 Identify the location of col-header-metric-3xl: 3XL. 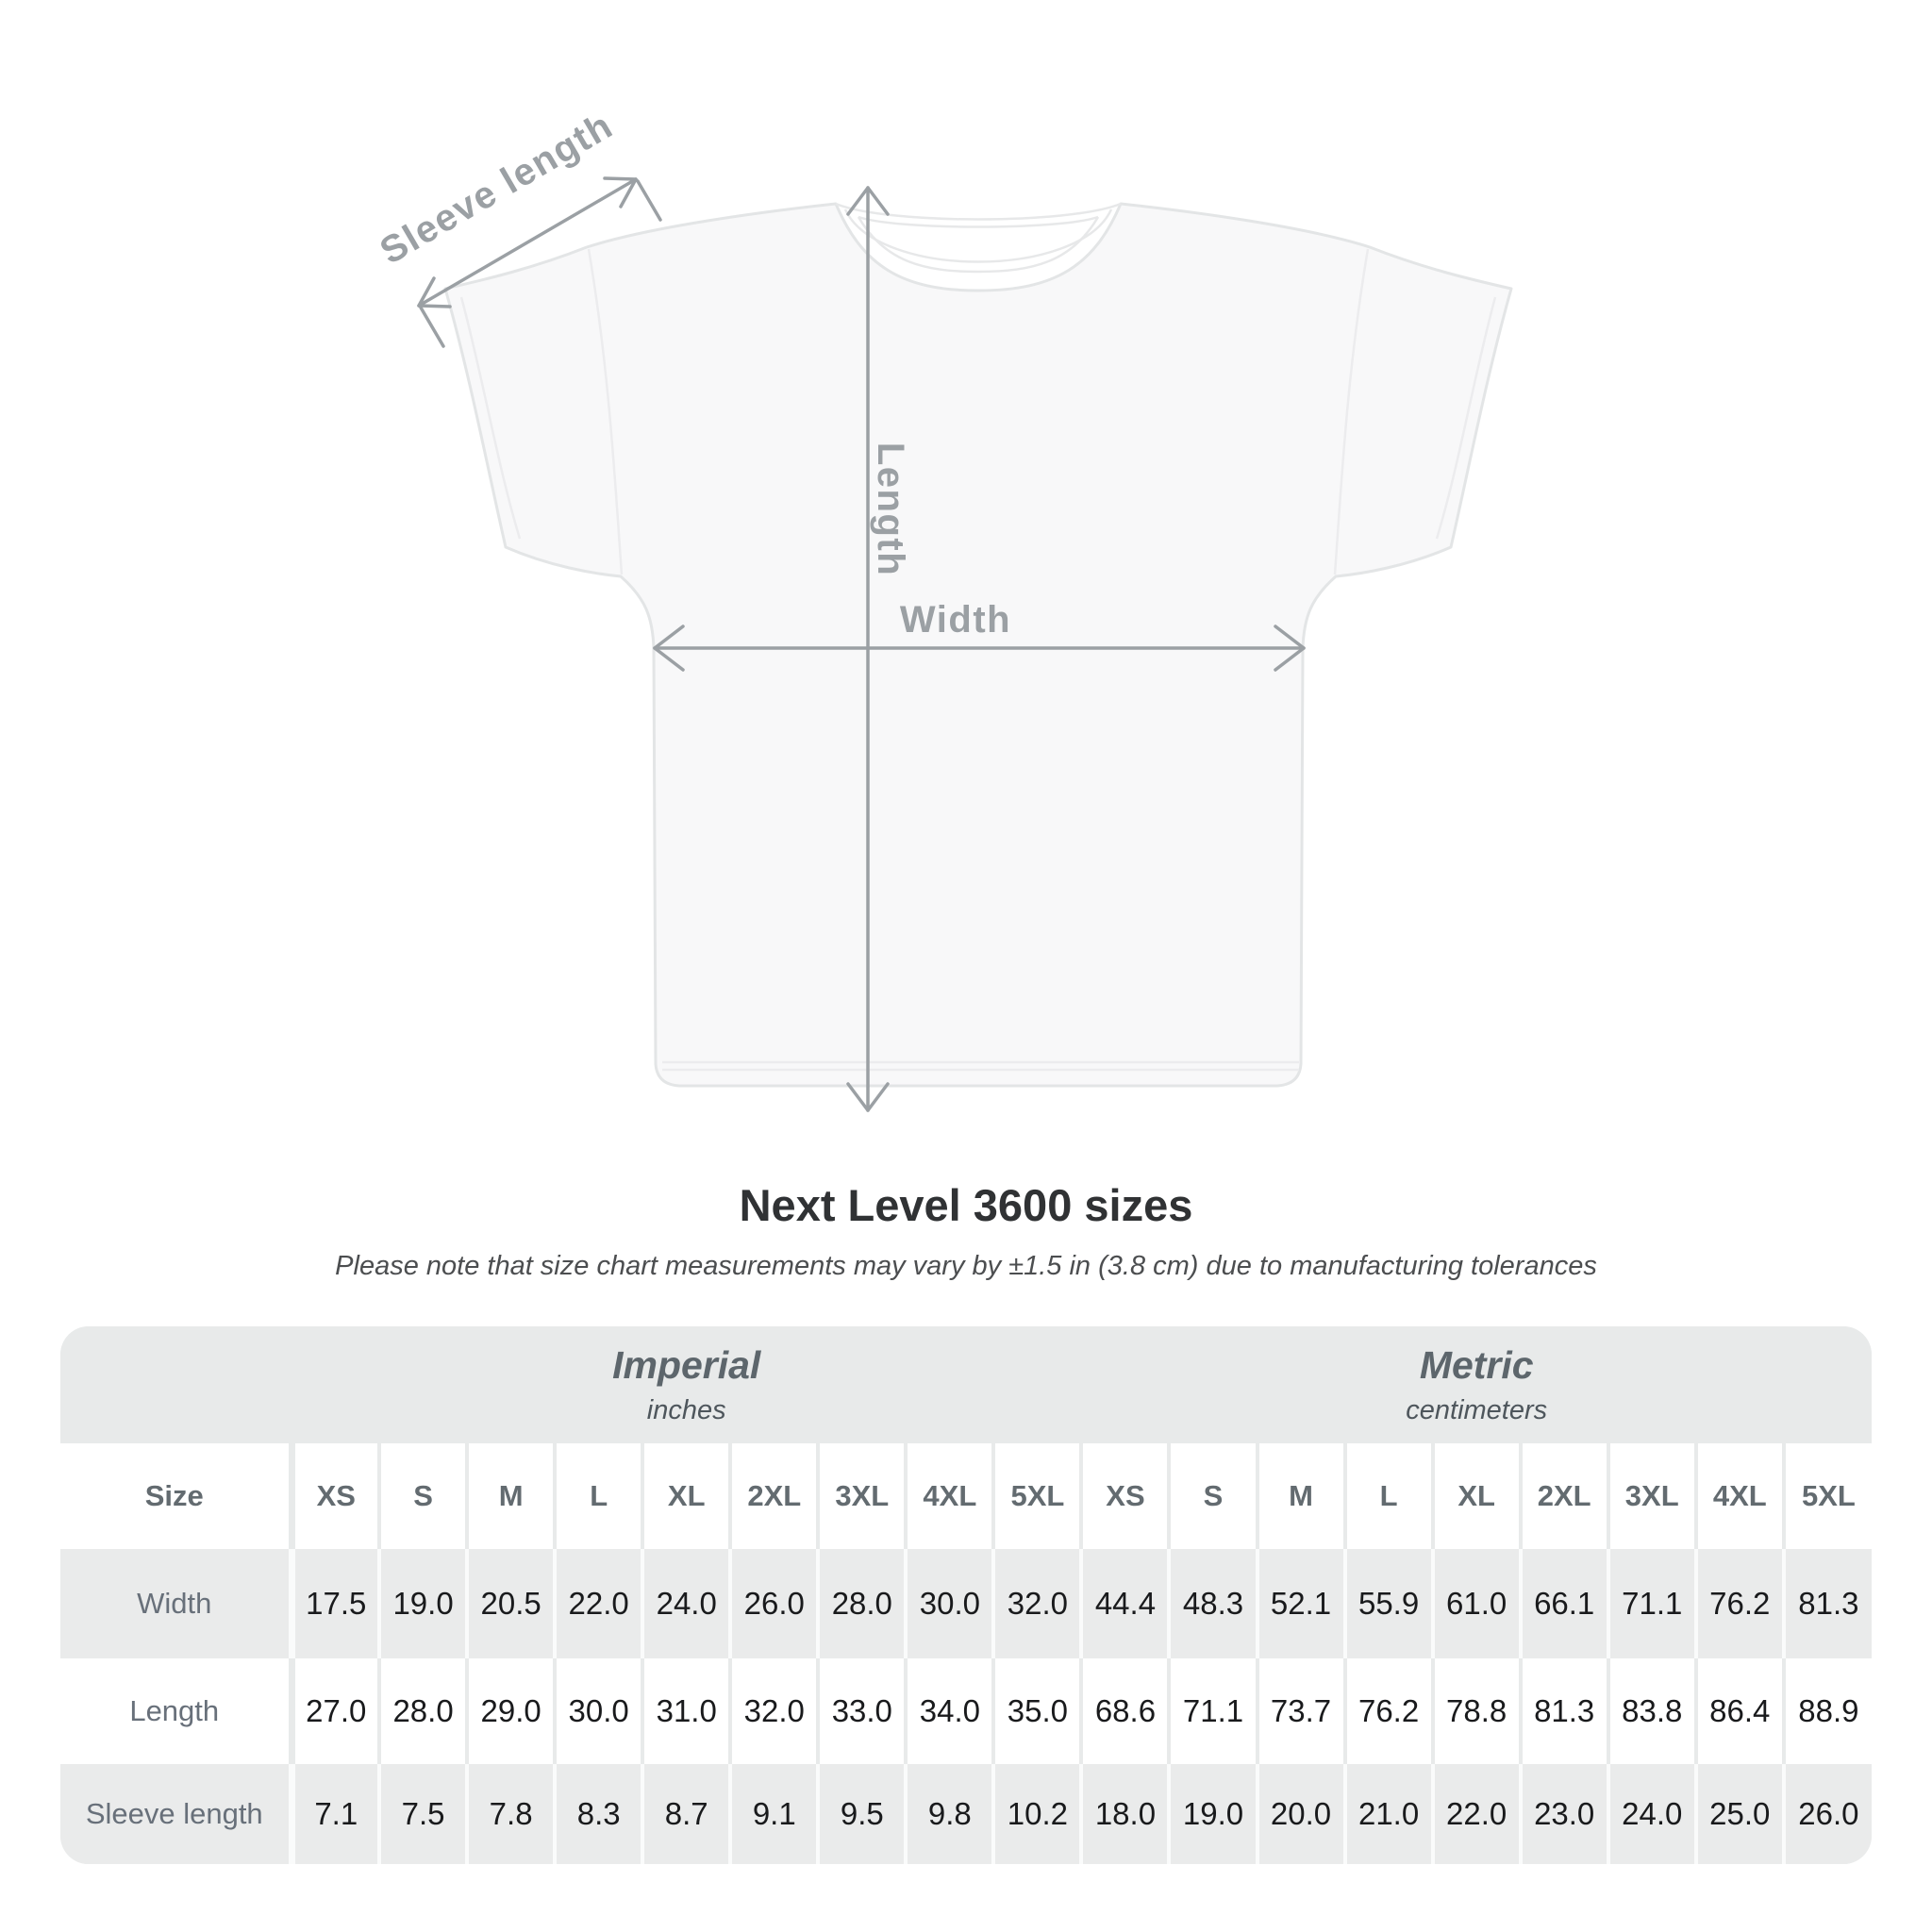
(1651, 1496).